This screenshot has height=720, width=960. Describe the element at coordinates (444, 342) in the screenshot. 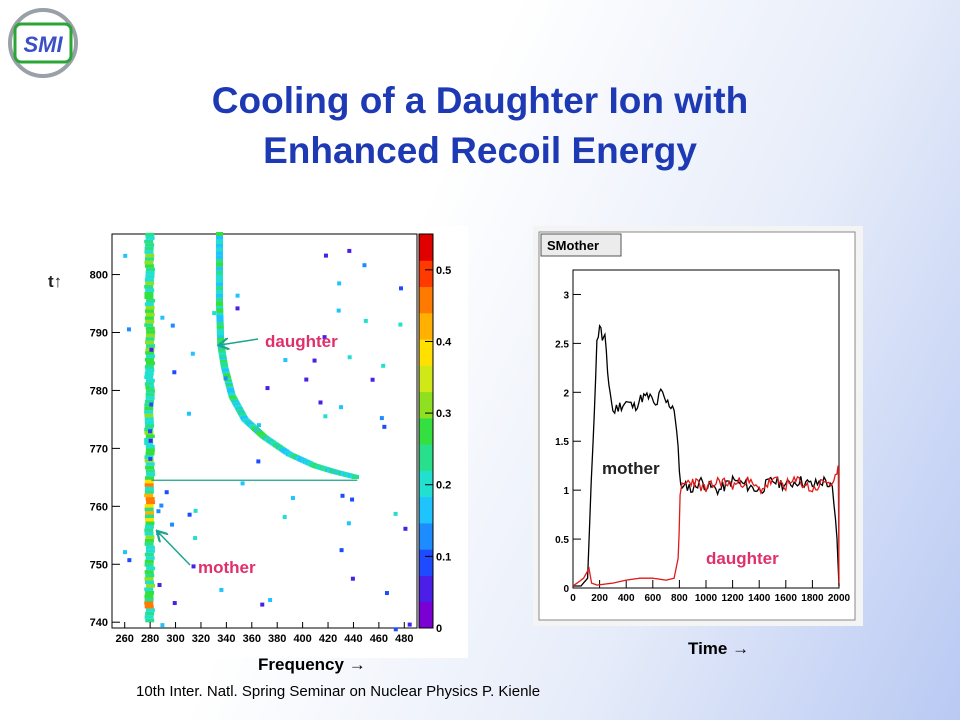

I see `colorbar-tick-label: 0.4` at that location.